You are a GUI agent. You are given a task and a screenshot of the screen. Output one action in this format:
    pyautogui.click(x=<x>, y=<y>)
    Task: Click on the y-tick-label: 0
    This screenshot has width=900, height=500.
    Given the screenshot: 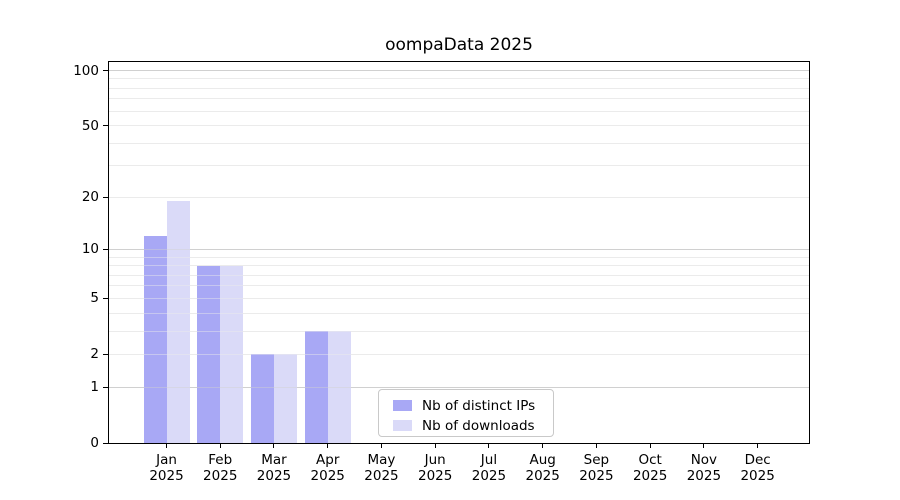 What is the action you would take?
    pyautogui.click(x=94, y=443)
    